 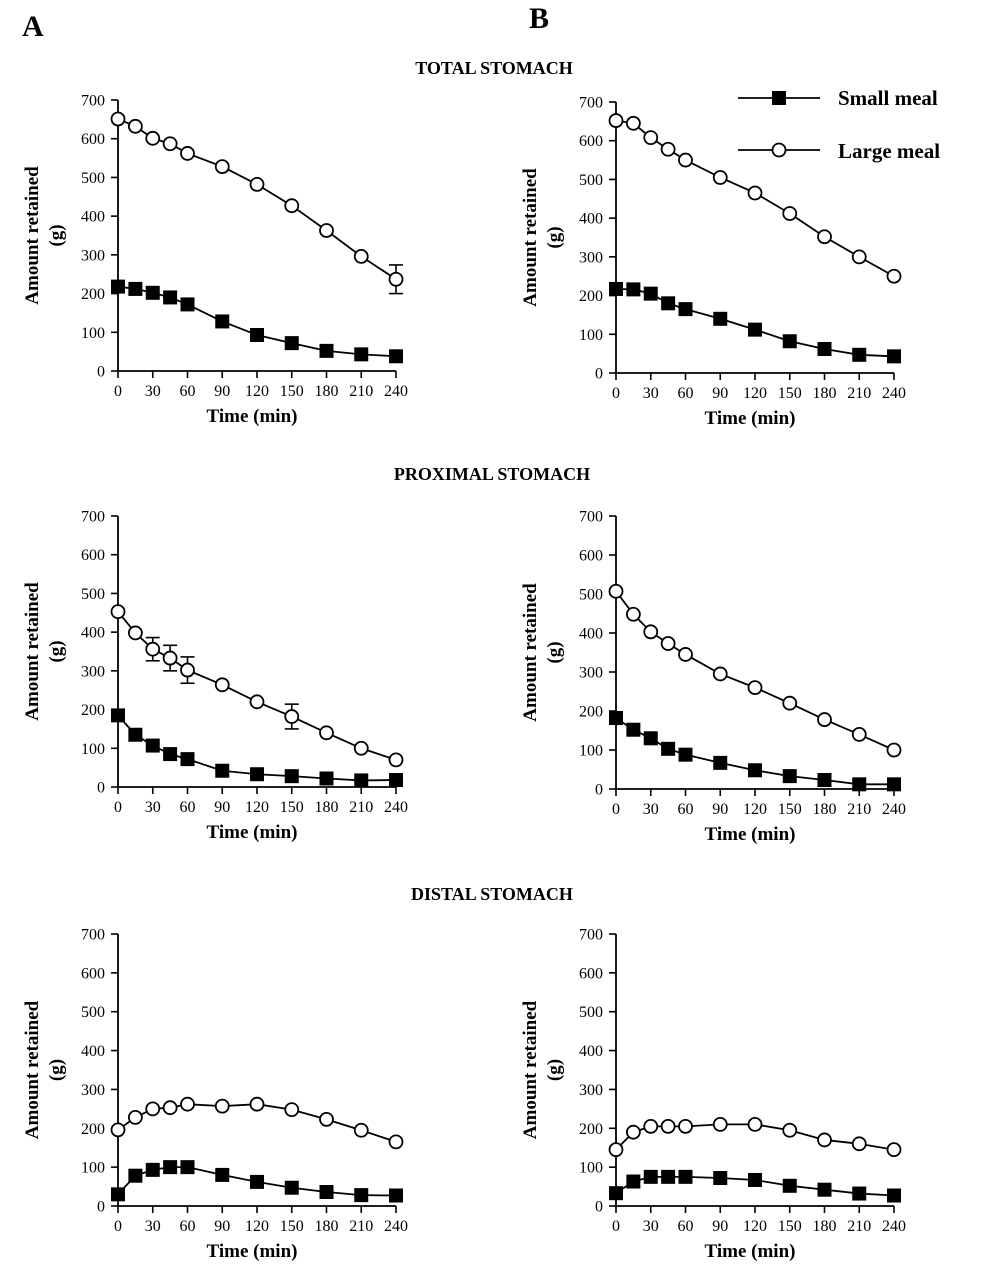 I want to click on legend-item-large-meal: Large meal, so click(x=839, y=151).